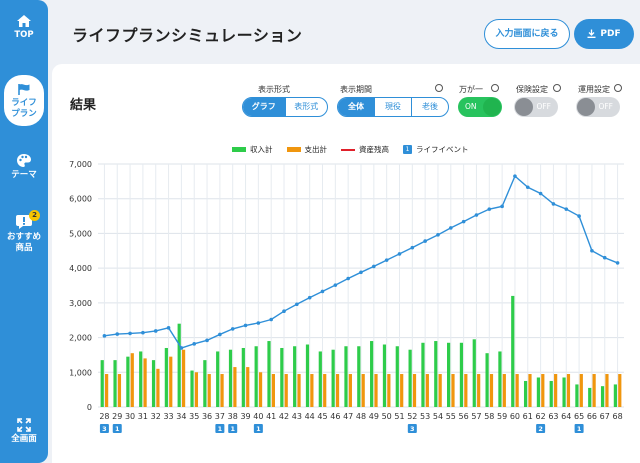 The image size is (640, 463). Describe the element at coordinates (306, 149) in the screenshot. I see `legend-expense: 支出計` at that location.